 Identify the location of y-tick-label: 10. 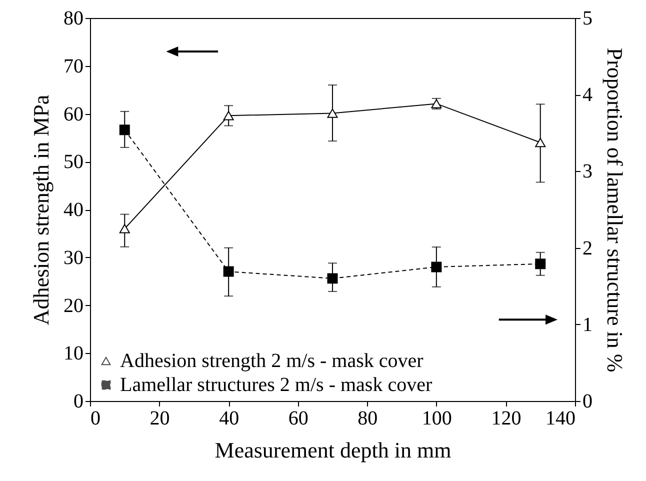
(74, 353).